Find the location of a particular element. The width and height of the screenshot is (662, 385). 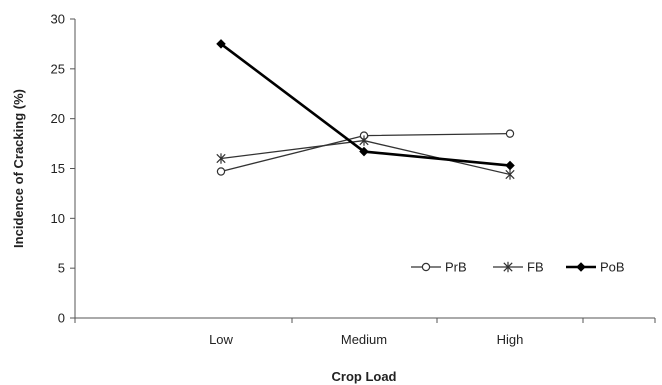

y-tick-label: 15 is located at coordinates (58, 168).